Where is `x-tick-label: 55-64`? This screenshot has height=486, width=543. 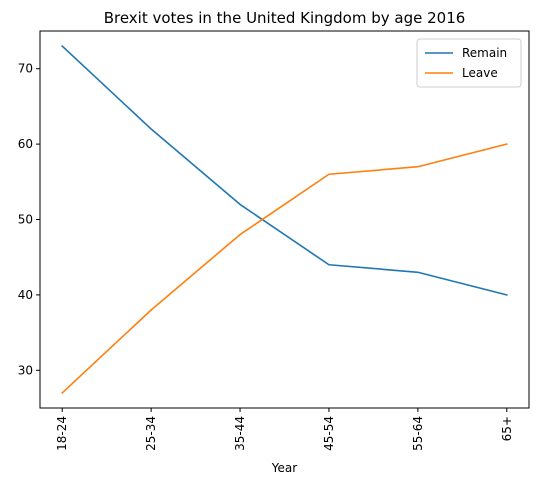 x-tick-label: 55-64 is located at coordinates (418, 433).